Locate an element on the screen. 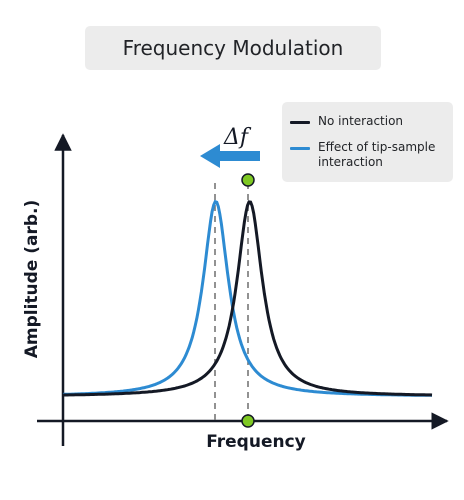 The width and height of the screenshot is (464, 500). diagram-title: Frequency Modulation is located at coordinates (233, 48).